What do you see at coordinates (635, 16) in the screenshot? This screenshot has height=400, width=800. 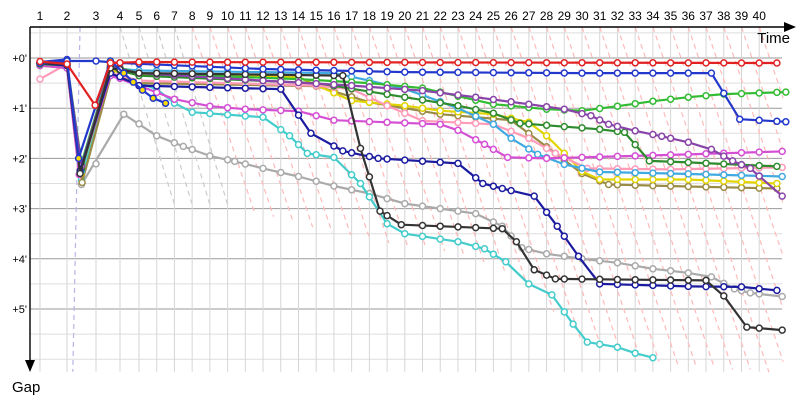 I see `x-tick-label: 33` at bounding box center [635, 16].